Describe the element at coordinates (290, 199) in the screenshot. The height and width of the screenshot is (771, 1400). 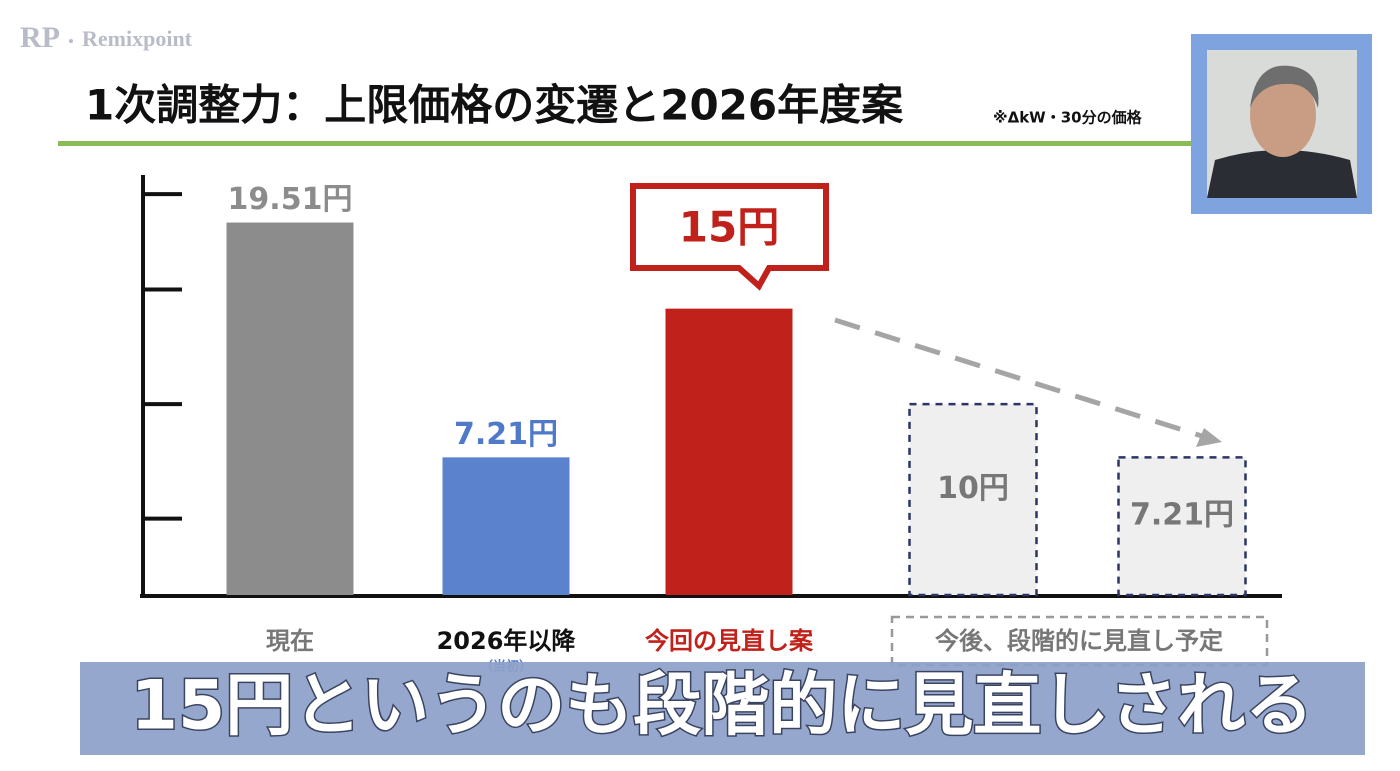
I see `value-label: 19.51円` at that location.